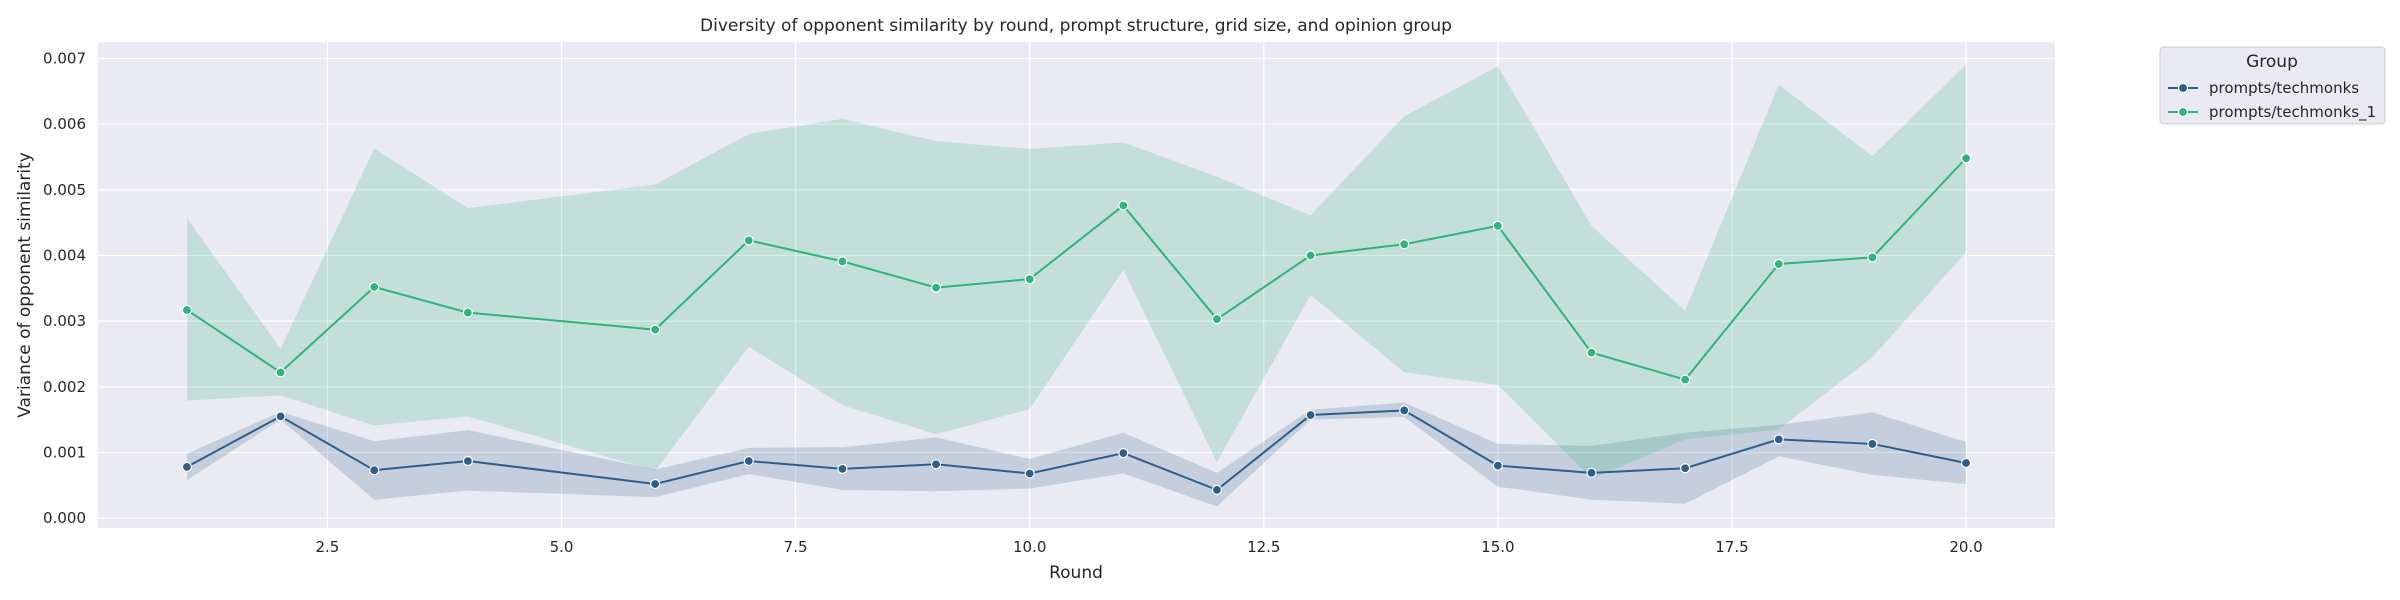  I want to click on y-tick-labels: 0.000 0.001 0.002 0.003 0.004 0.005 0.006 0.007, so click(64, 288).